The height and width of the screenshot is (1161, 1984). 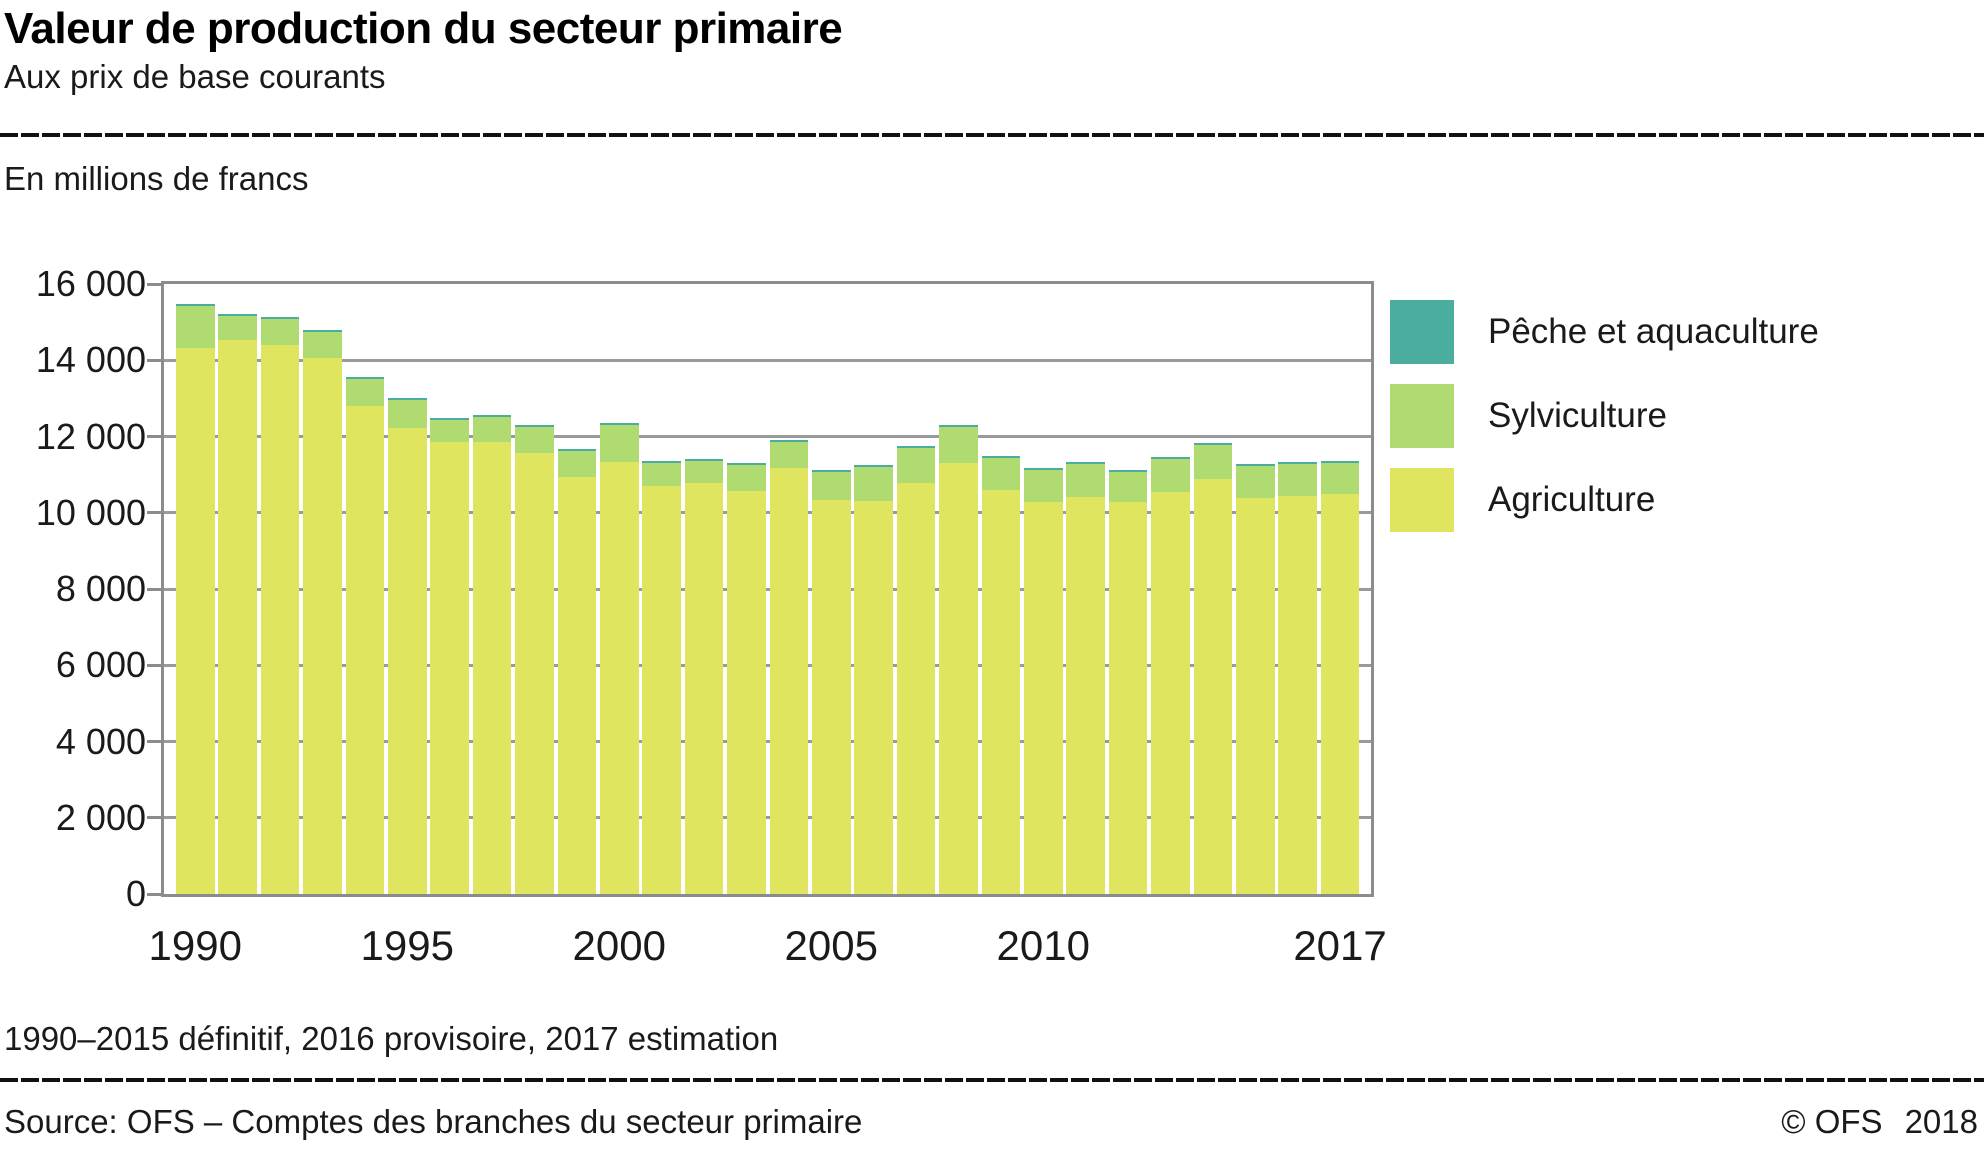 I want to click on y-tick-label-6000: 6 000, so click(x=100, y=665).